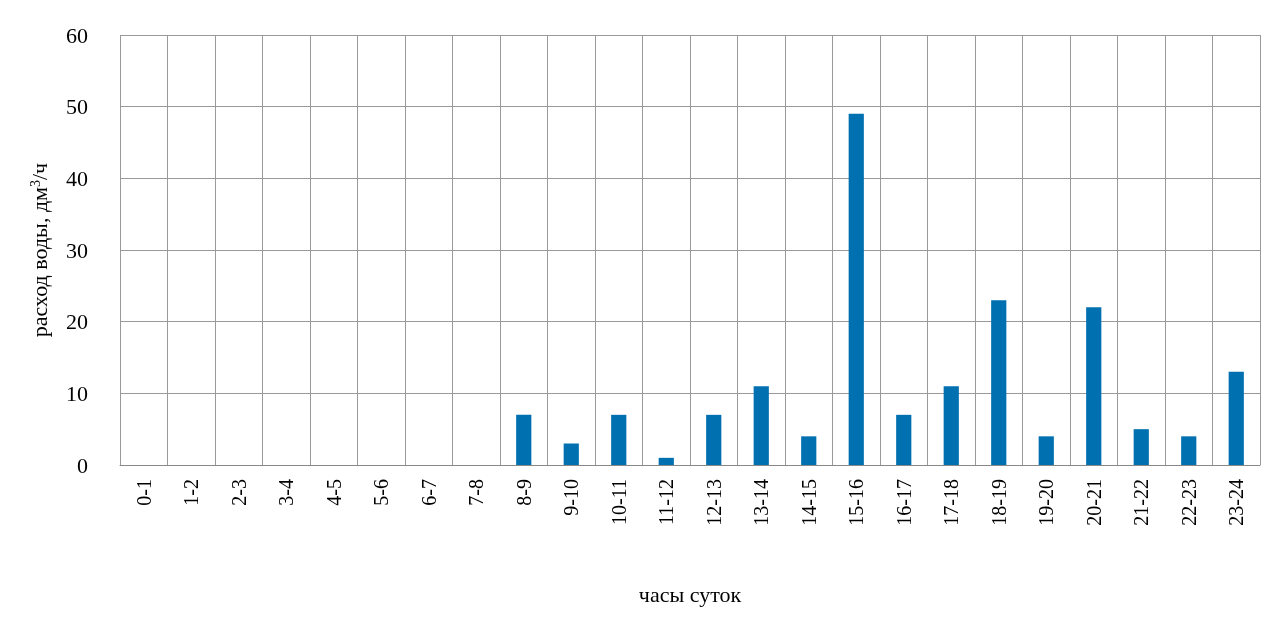 Image resolution: width=1274 pixels, height=618 pixels. Describe the element at coordinates (476, 492) in the screenshot. I see `x-tick-label: 7-8` at that location.